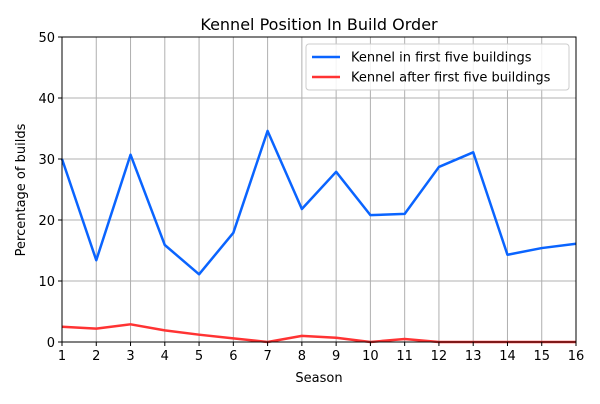  Describe the element at coordinates (507, 356) in the screenshot. I see `x-tick-label: 14` at that location.